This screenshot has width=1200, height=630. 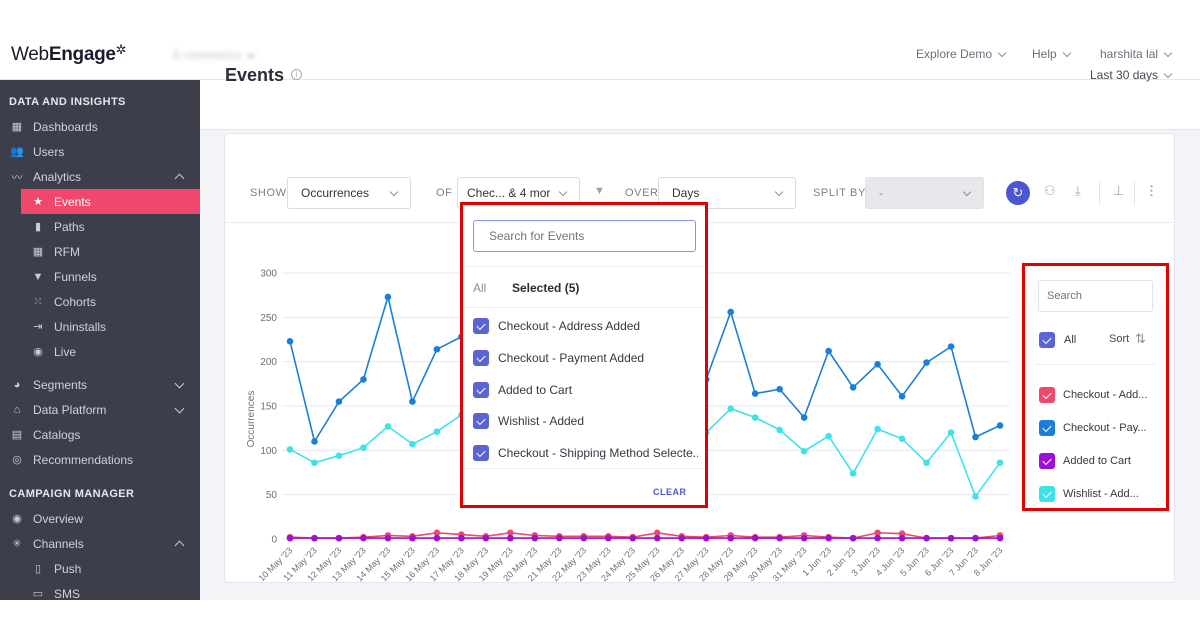 What do you see at coordinates (100, 226) in the screenshot?
I see `sidebar-item-paths: ▮ Paths` at bounding box center [100, 226].